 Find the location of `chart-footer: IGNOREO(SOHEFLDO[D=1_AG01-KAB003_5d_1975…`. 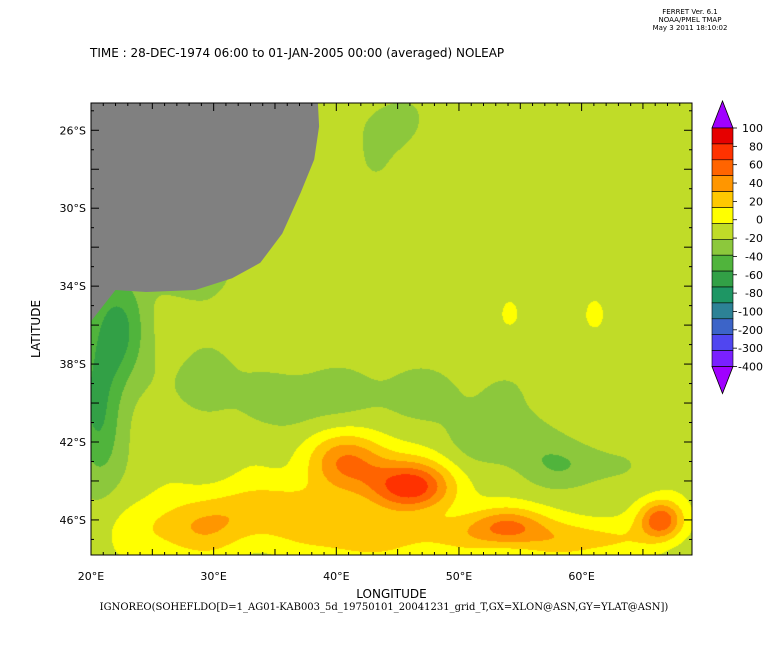

chart-footer: IGNOREO(SOHEFLDO[D=1_AG01-KAB003_5d_1975… is located at coordinates (384, 607).